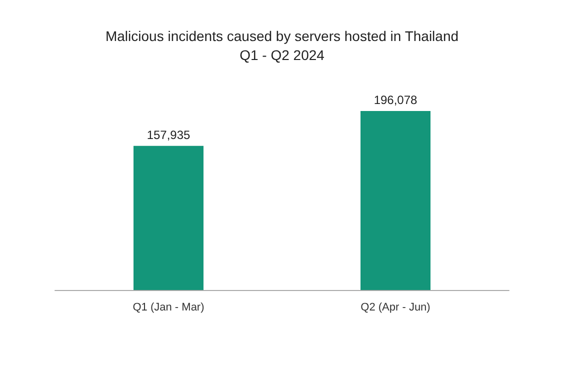  Describe the element at coordinates (168, 135) in the screenshot. I see `data-label: 157,935` at that location.